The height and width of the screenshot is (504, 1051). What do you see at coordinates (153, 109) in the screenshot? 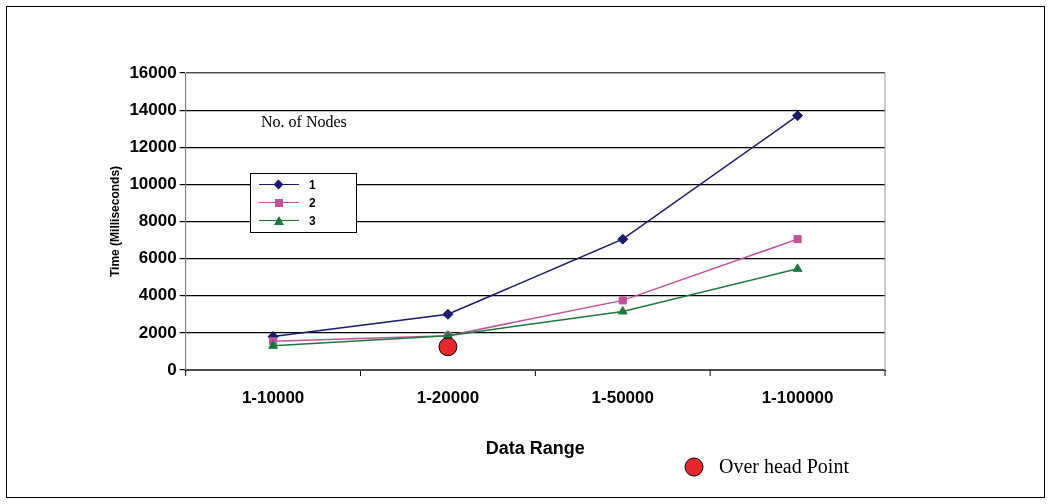
I see `y-tick-label: 14000` at bounding box center [153, 109].